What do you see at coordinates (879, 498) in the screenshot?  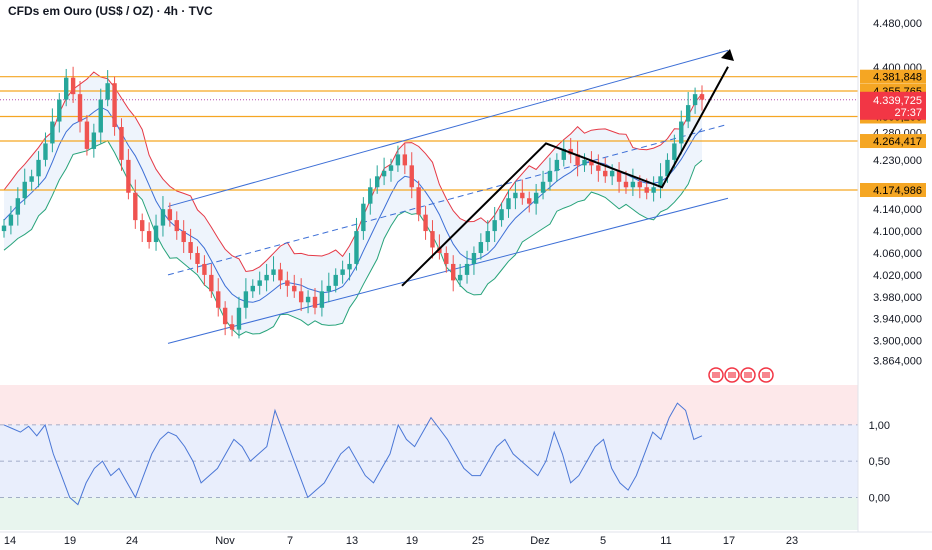 I see `osc-y-tick-label: 0,00` at bounding box center [879, 498].